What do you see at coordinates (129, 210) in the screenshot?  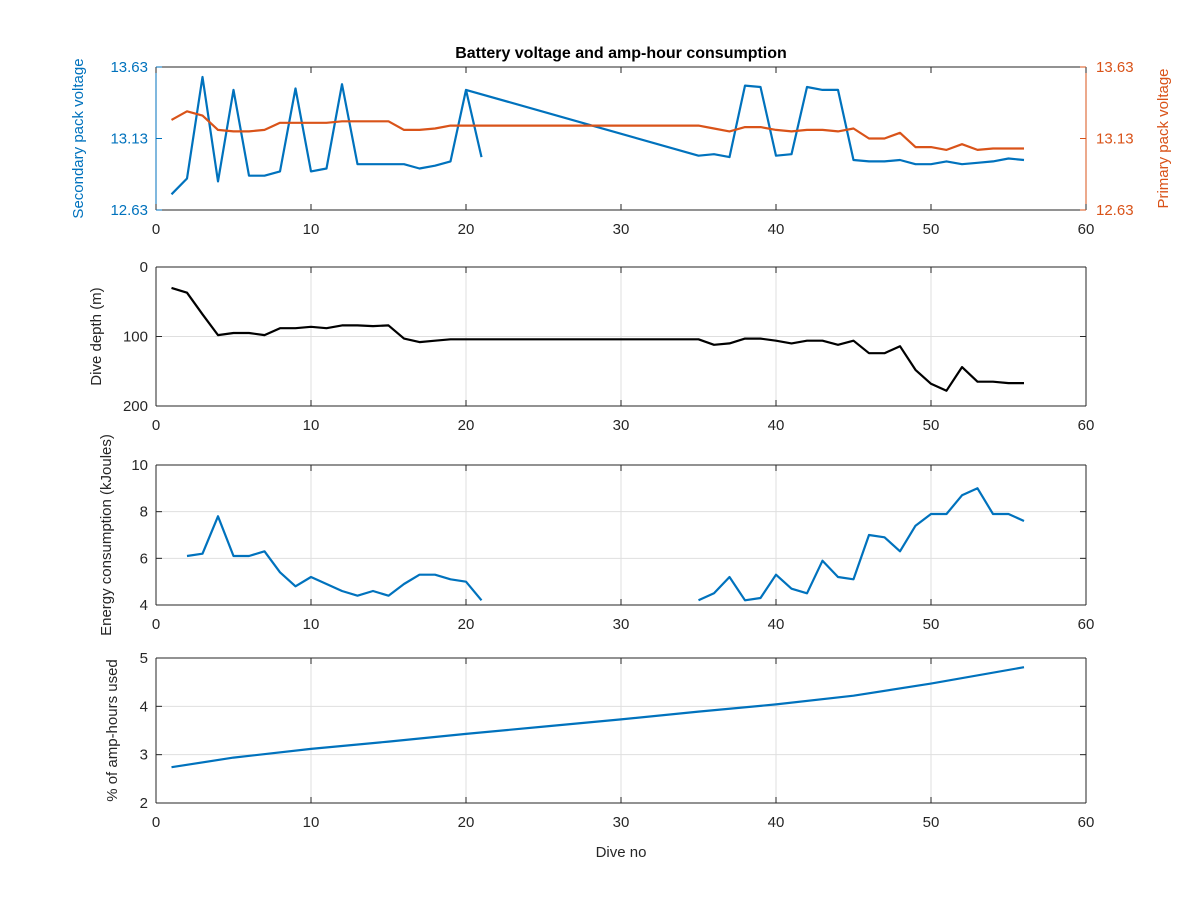 I see `y-tick-label: 12.63` at bounding box center [129, 210].